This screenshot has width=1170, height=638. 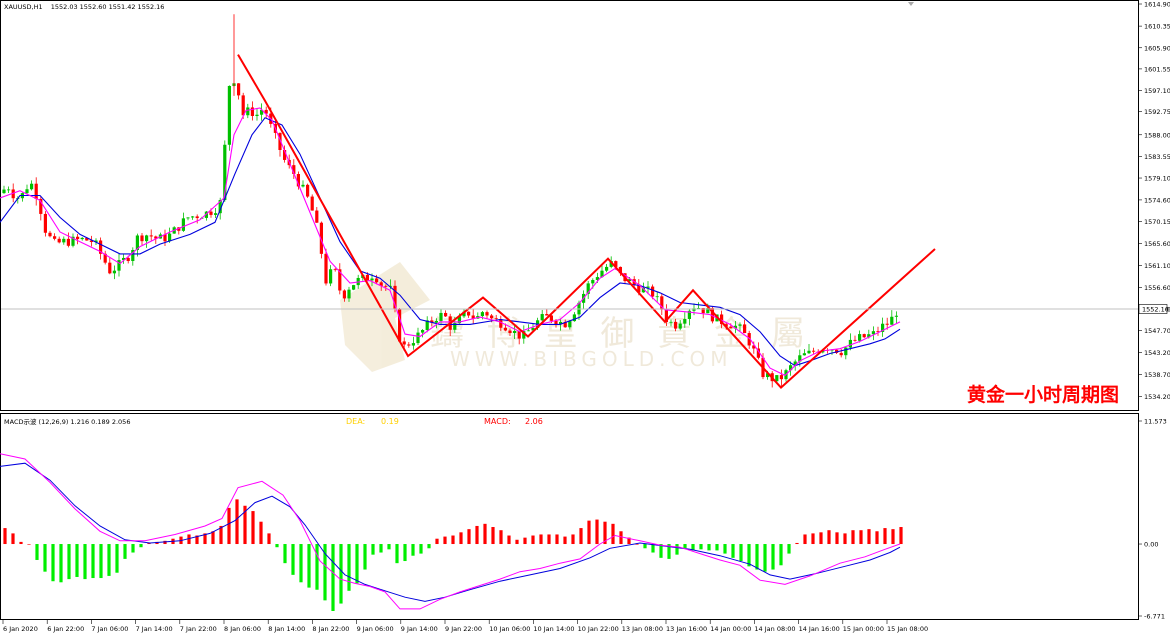 I want to click on time-tick-label: 10 Jan 06:00, so click(x=509, y=629).